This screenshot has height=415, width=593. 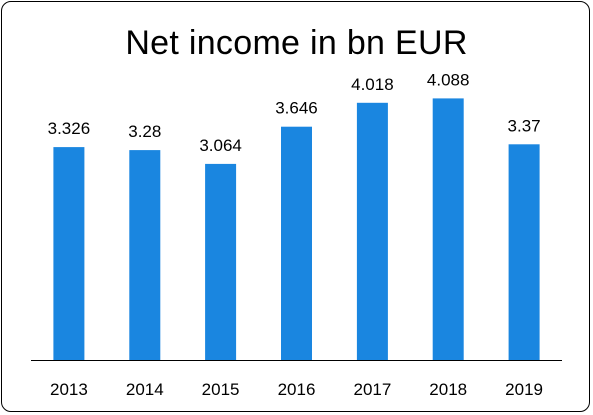 What do you see at coordinates (448, 389) in the screenshot?
I see `x-tick-label-2018: 2018` at bounding box center [448, 389].